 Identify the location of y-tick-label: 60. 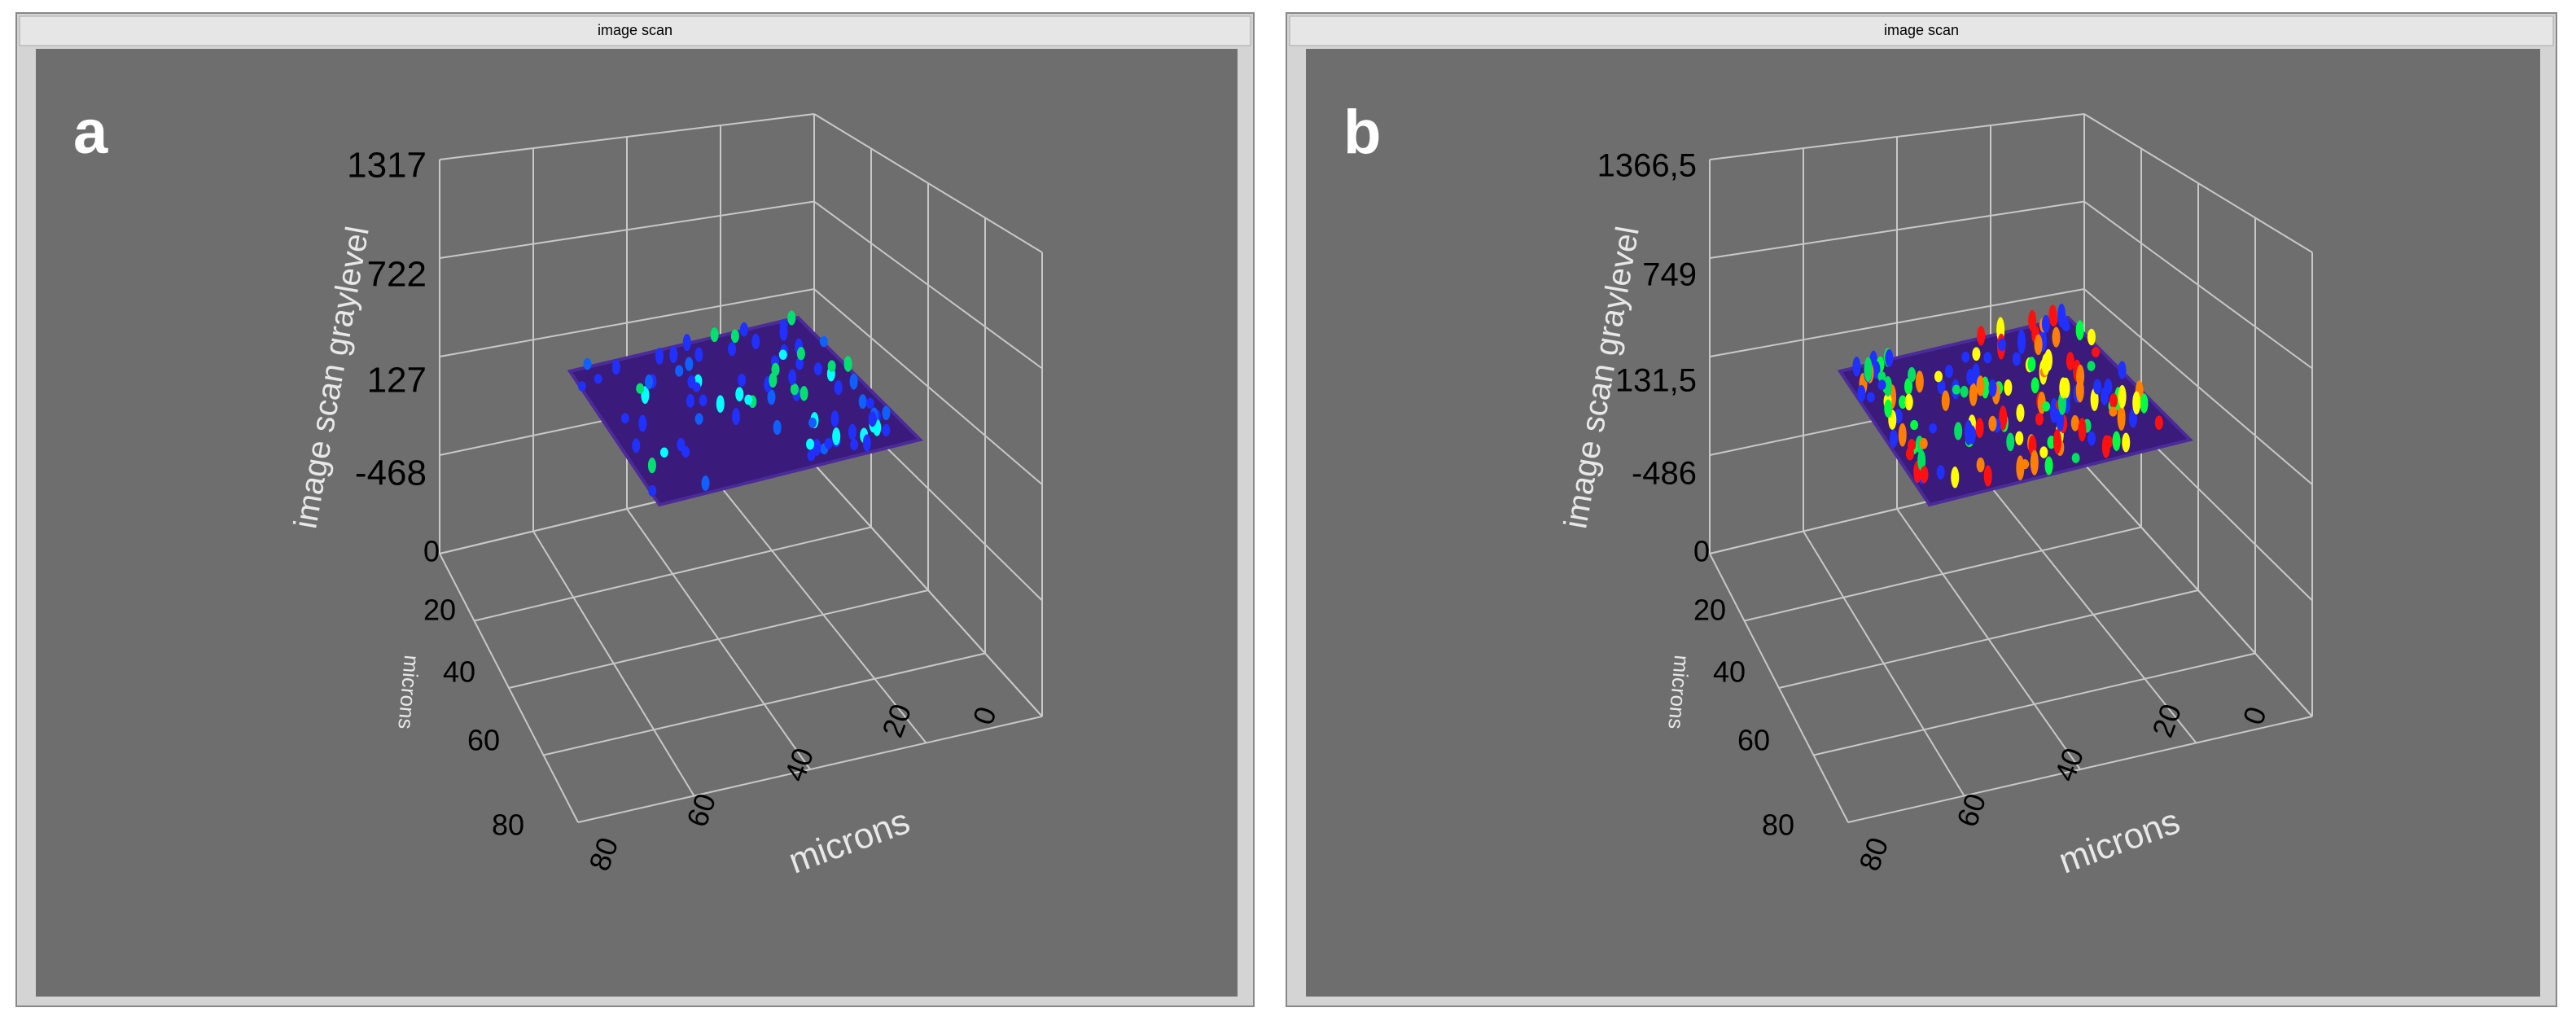
(483, 740).